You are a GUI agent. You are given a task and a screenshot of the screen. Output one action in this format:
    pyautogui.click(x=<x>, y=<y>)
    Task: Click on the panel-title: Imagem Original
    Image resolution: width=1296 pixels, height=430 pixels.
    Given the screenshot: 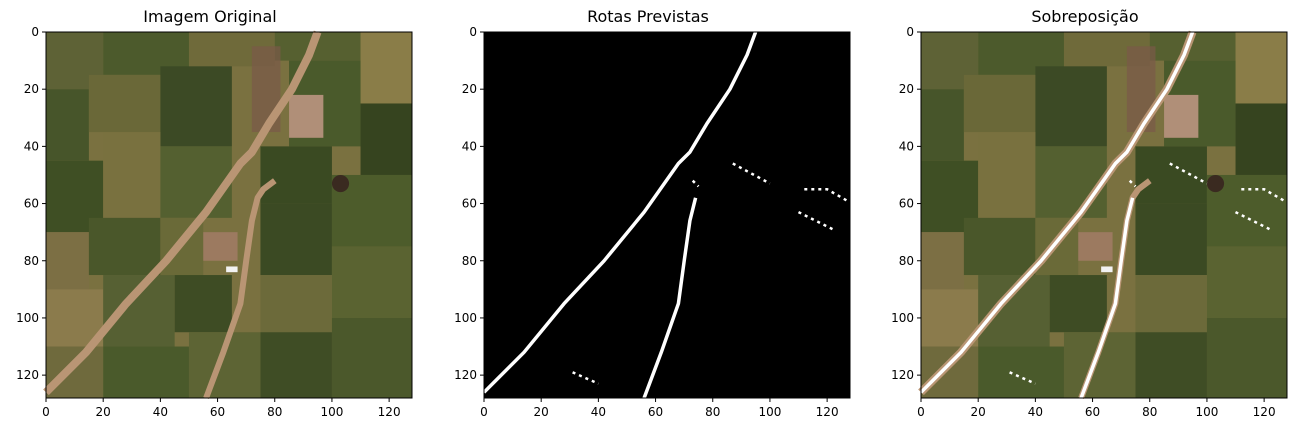 What is the action you would take?
    pyautogui.click(x=210, y=16)
    